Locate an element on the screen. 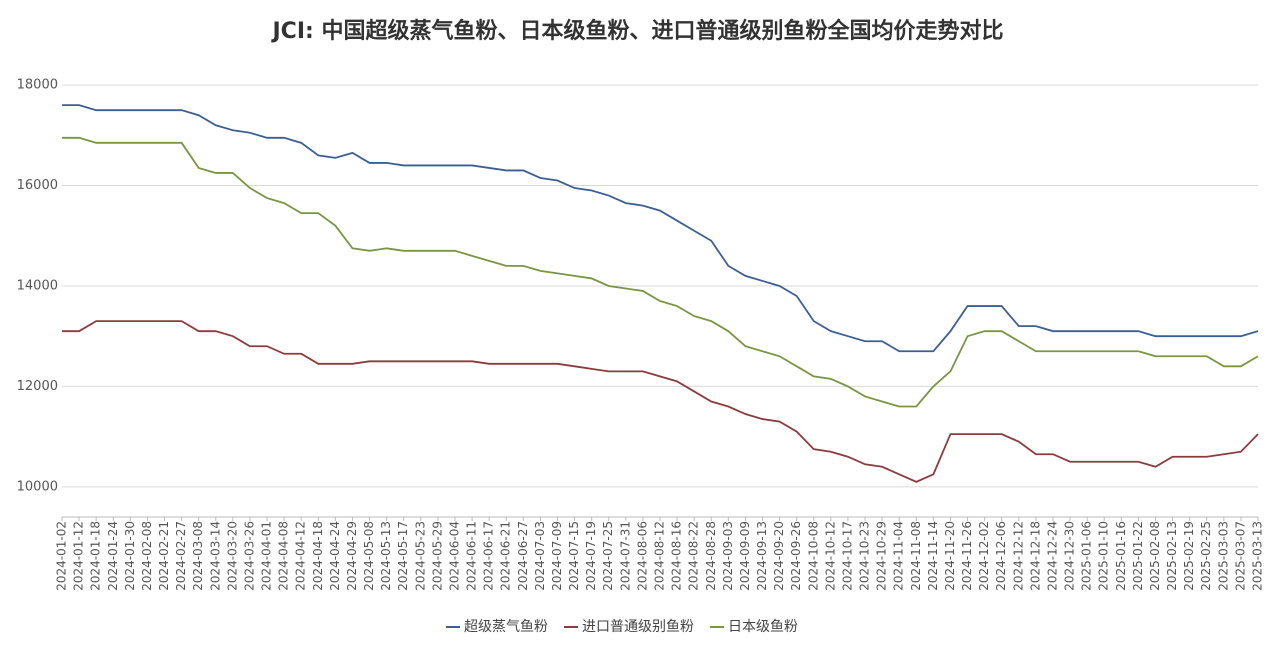  x-tick-label: 2024-08-28 is located at coordinates (711, 556).